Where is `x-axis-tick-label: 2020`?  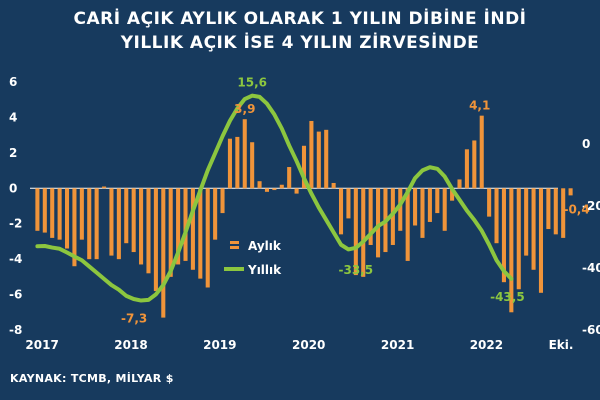 x-axis-tick-label: 2020 is located at coordinates (308, 345).